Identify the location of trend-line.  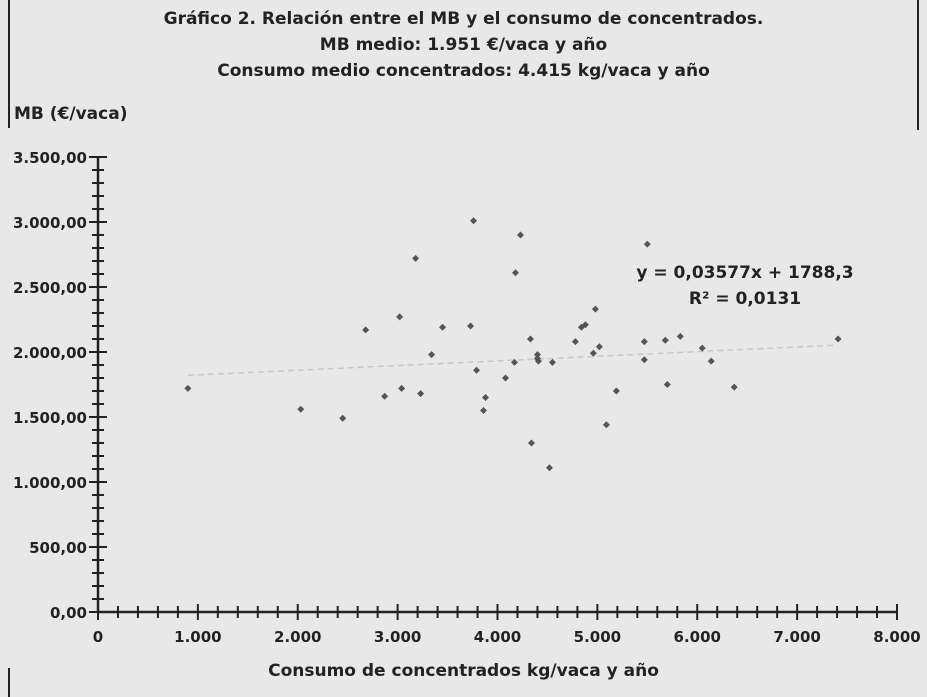
(512, 360).